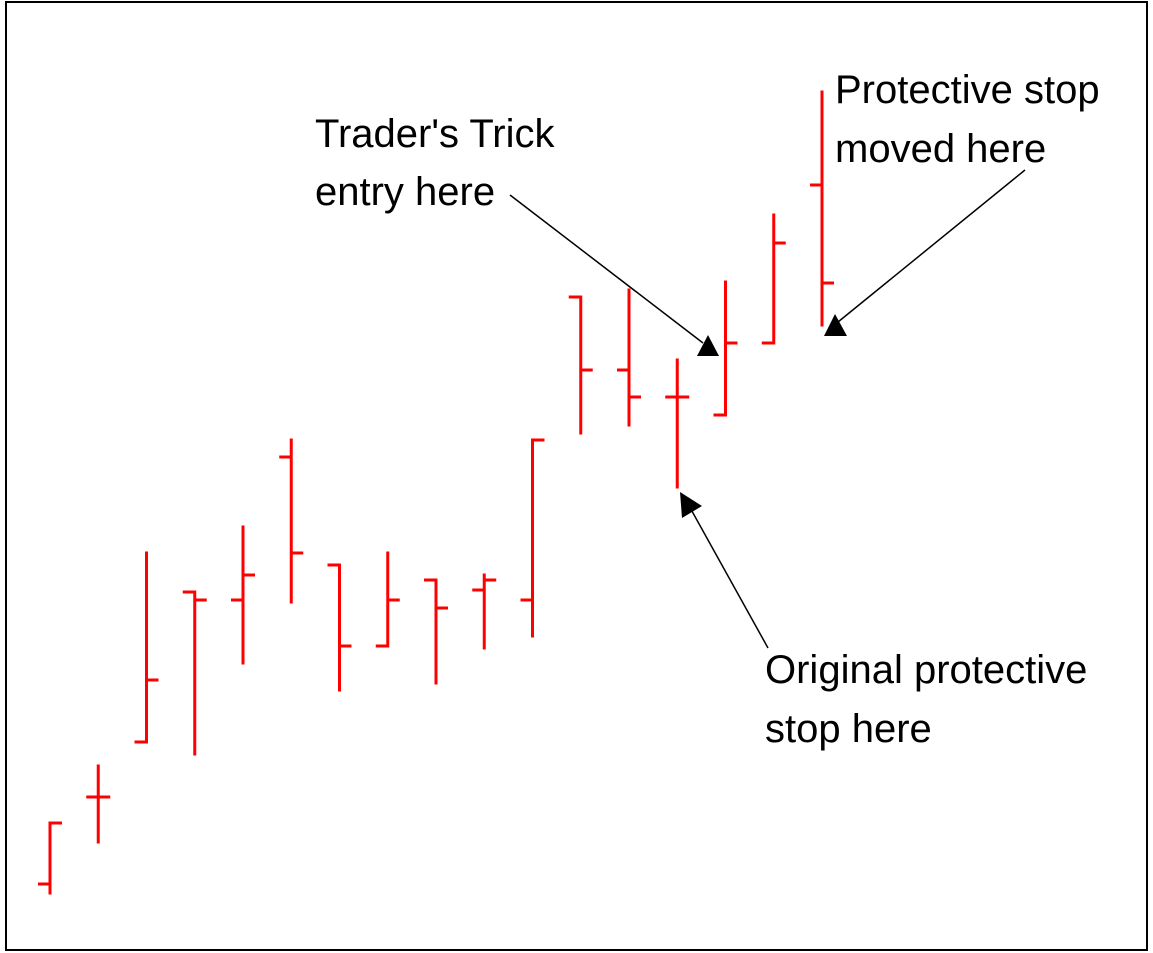  What do you see at coordinates (405, 192) in the screenshot?
I see `annotation: entry here` at bounding box center [405, 192].